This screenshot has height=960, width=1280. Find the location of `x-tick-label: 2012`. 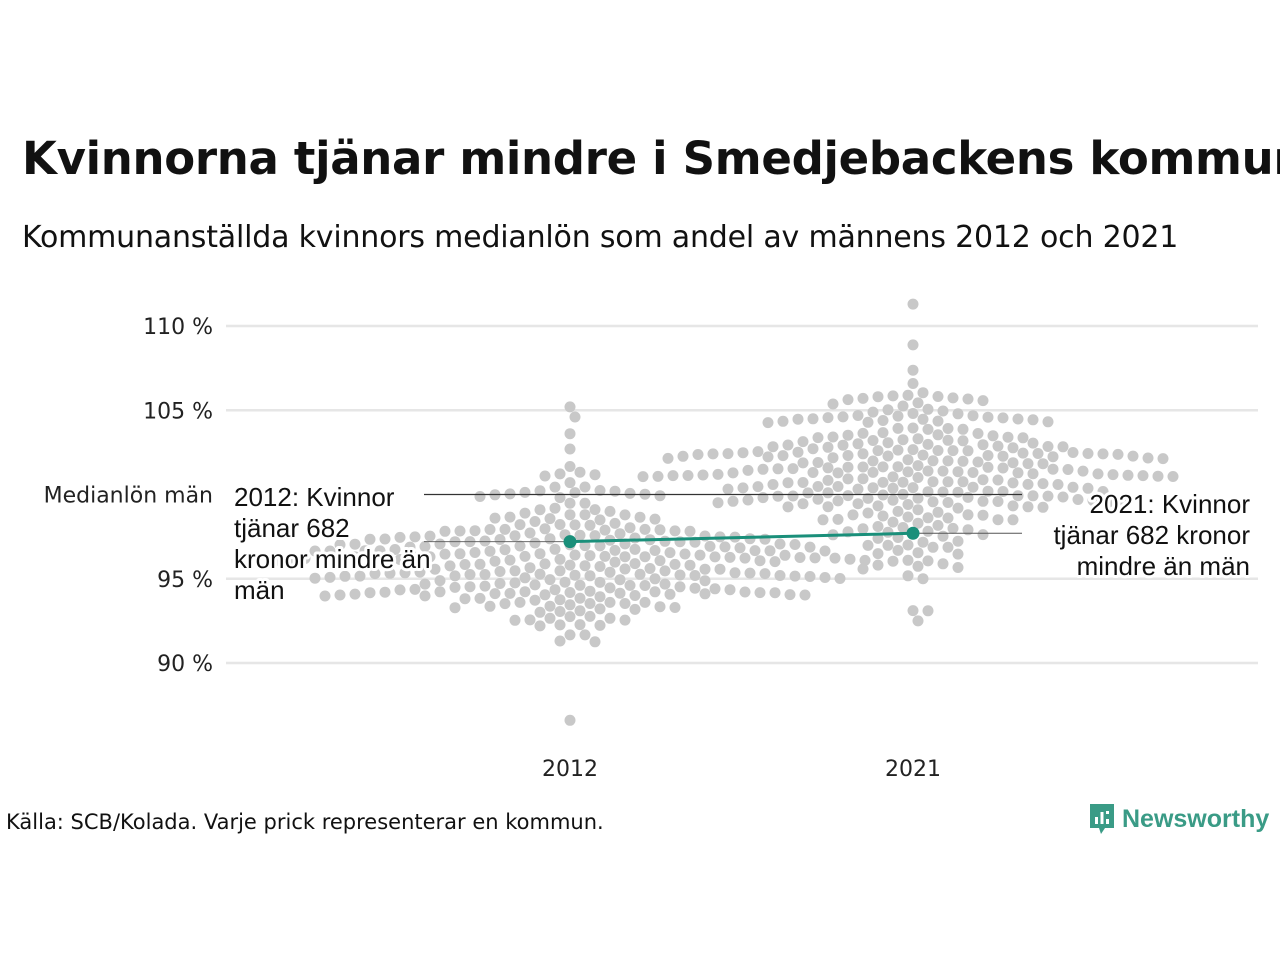

x-tick-label: 2012 is located at coordinates (570, 769).